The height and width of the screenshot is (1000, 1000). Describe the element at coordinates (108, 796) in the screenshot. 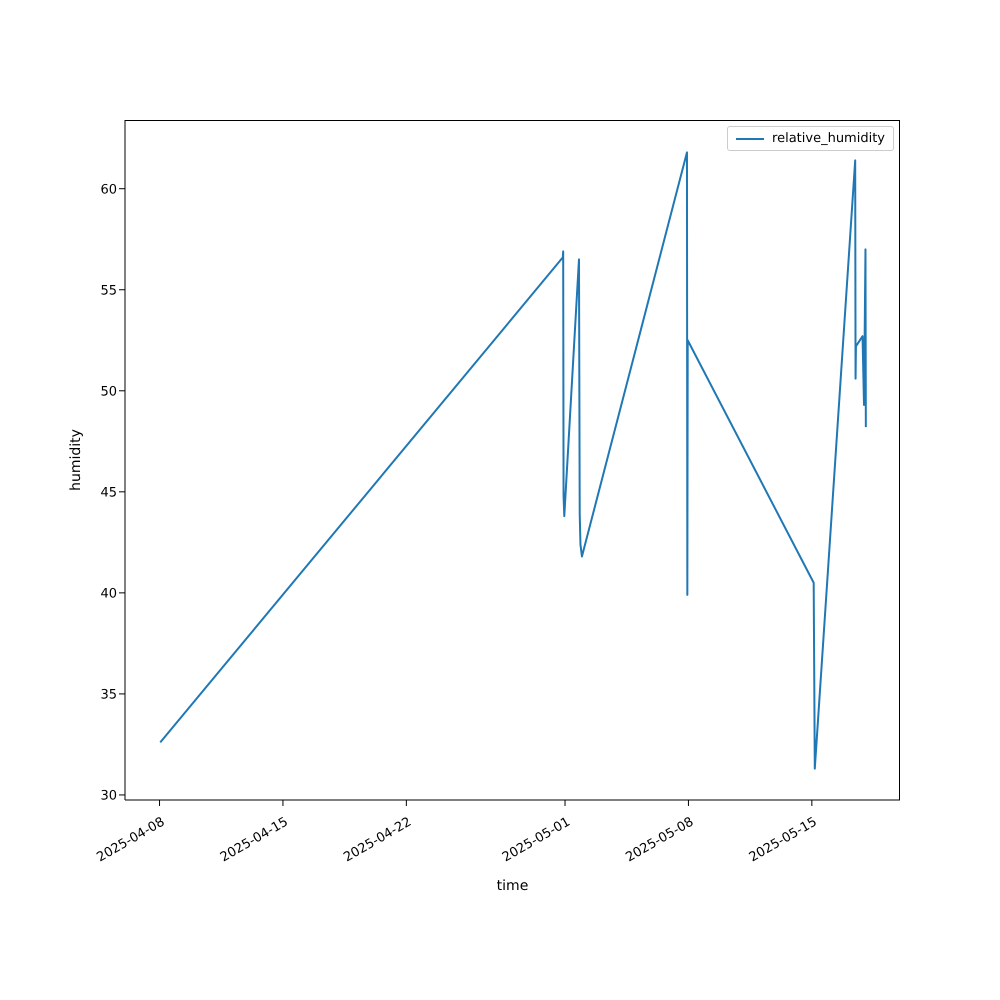

I see `y-tick-label: 30` at that location.